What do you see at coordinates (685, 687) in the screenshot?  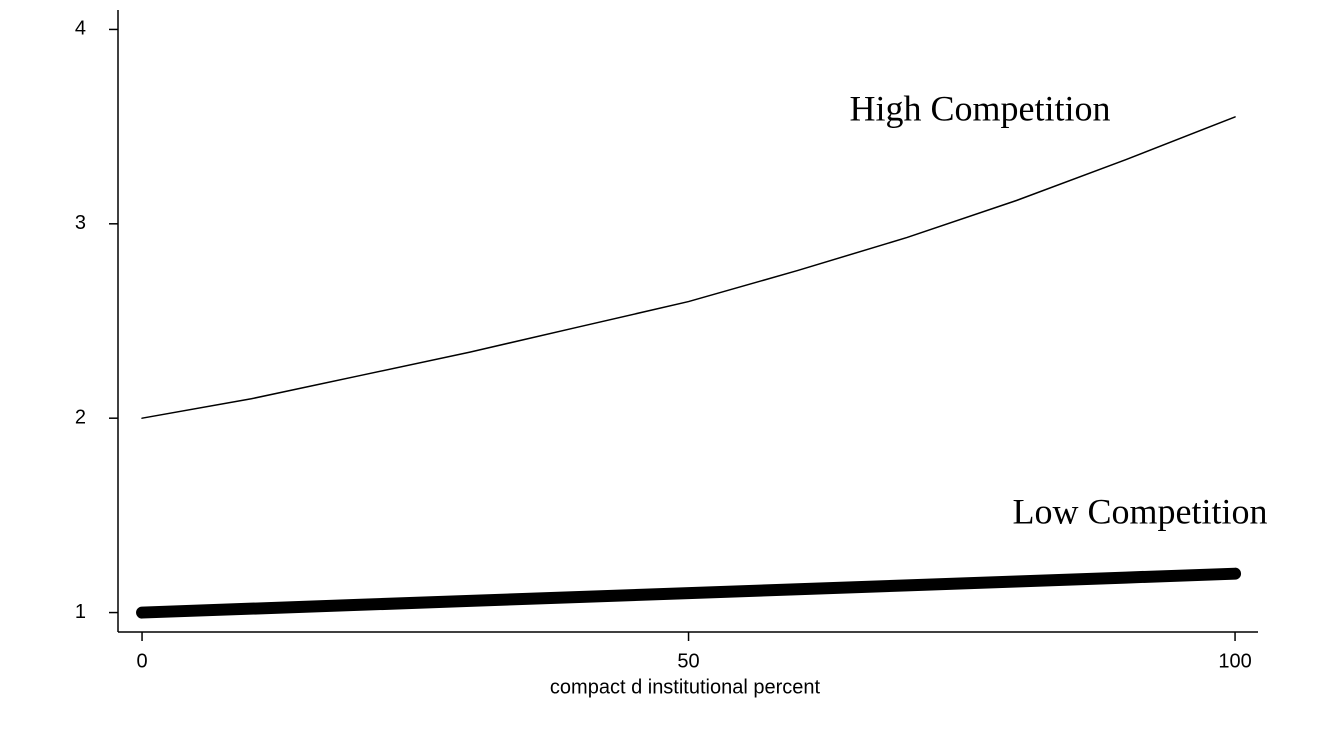 I see `x-axis-label: compact d institutional percent` at bounding box center [685, 687].